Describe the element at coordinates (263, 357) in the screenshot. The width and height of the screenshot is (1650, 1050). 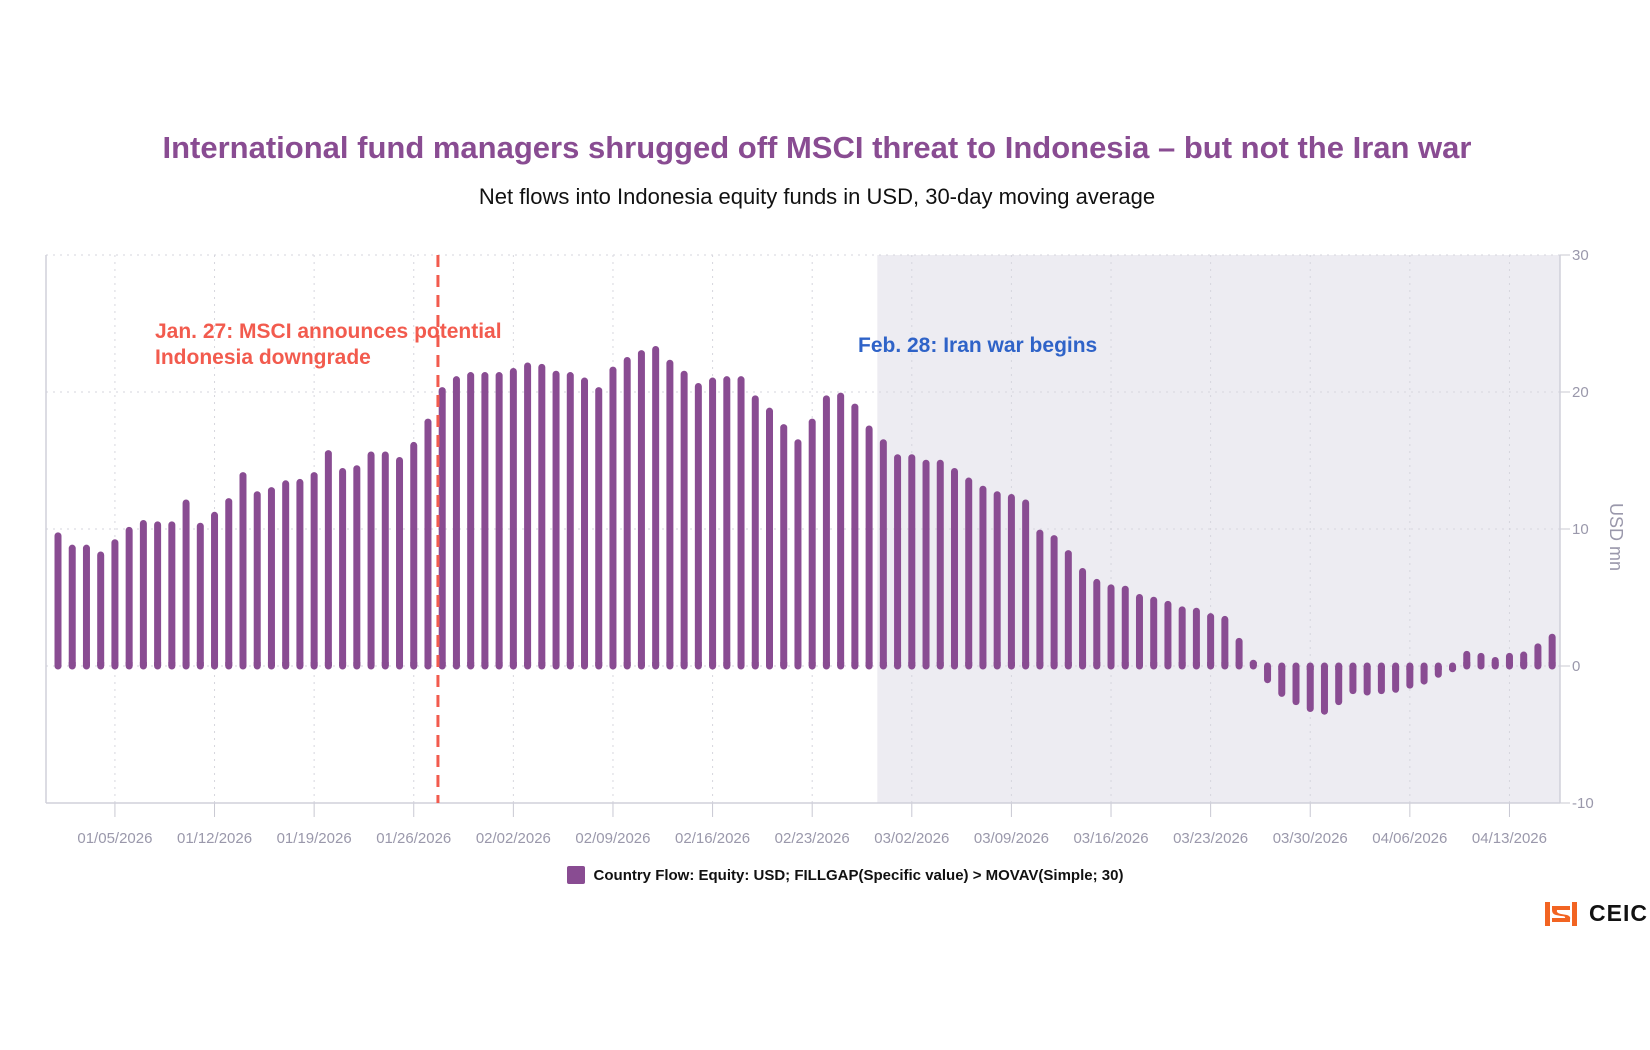
I see `msci-annotation-text: Indonesia downgrade` at that location.